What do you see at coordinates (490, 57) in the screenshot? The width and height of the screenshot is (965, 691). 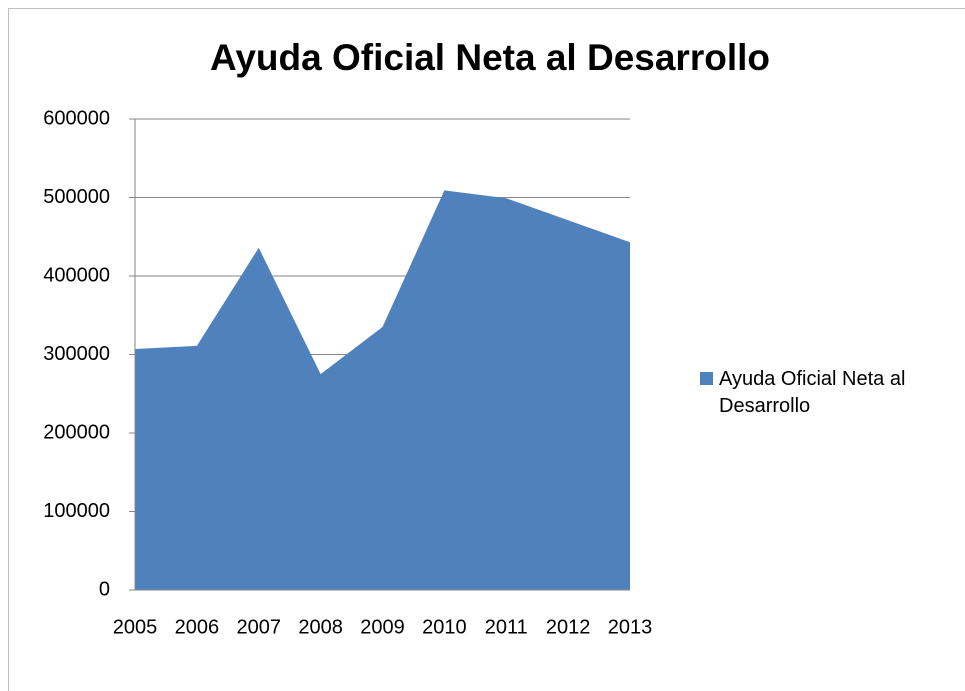 I see `chart-title: Ayuda Oficial Neta al Desarrollo` at bounding box center [490, 57].